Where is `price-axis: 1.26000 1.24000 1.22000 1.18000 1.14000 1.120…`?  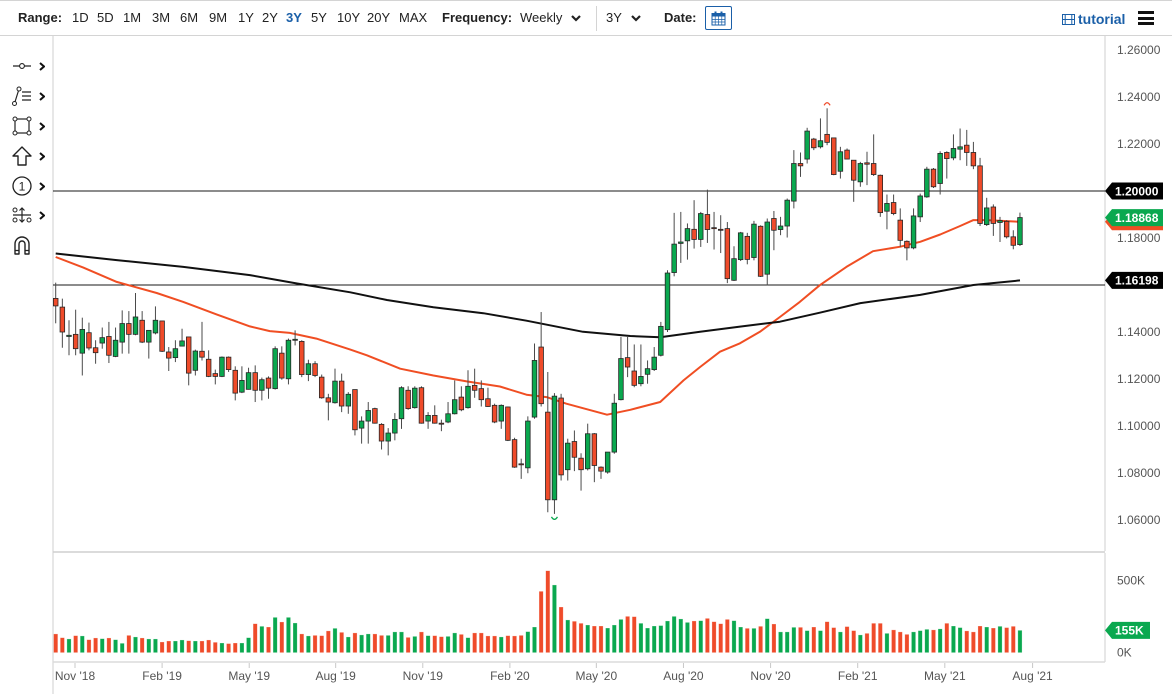 price-axis: 1.26000 1.24000 1.22000 1.18000 1.14000 1.120… is located at coordinates (1139, 285).